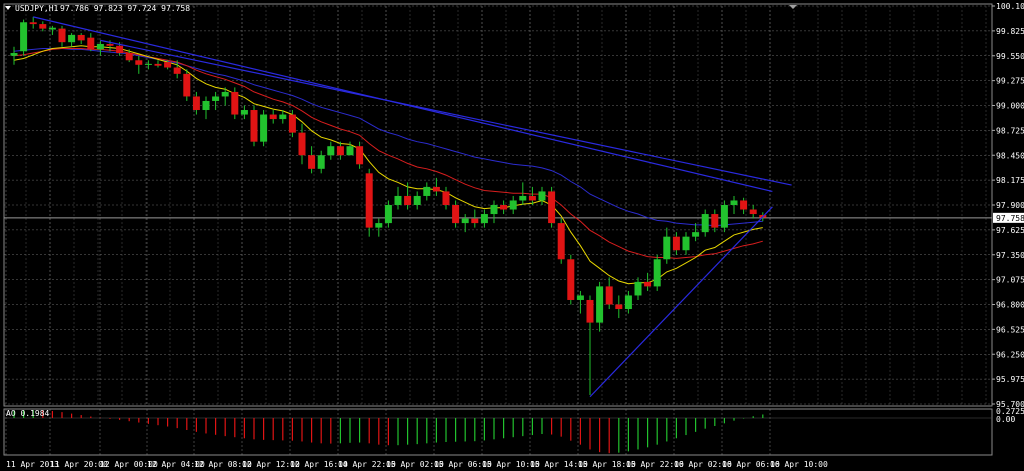 The height and width of the screenshot is (471, 1024). I want to click on y-tick-label: 96.800, so click(1010, 305).